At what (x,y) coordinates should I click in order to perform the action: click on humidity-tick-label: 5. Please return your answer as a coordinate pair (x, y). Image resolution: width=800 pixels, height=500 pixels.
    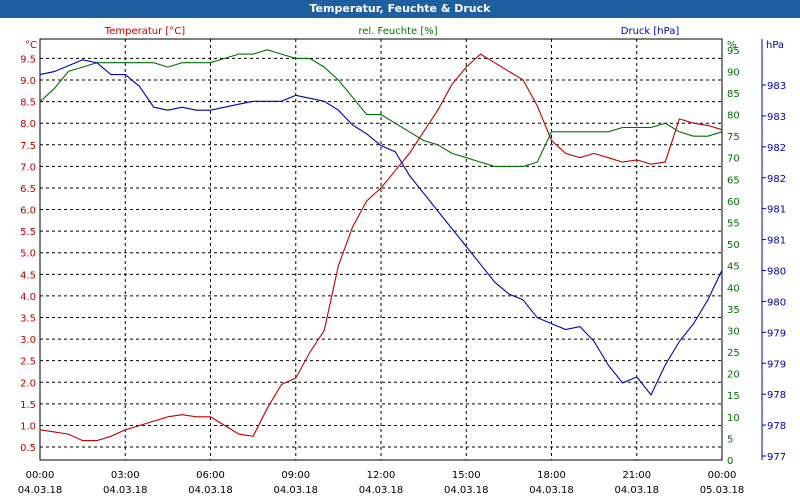
    Looking at the image, I should click on (730, 439).